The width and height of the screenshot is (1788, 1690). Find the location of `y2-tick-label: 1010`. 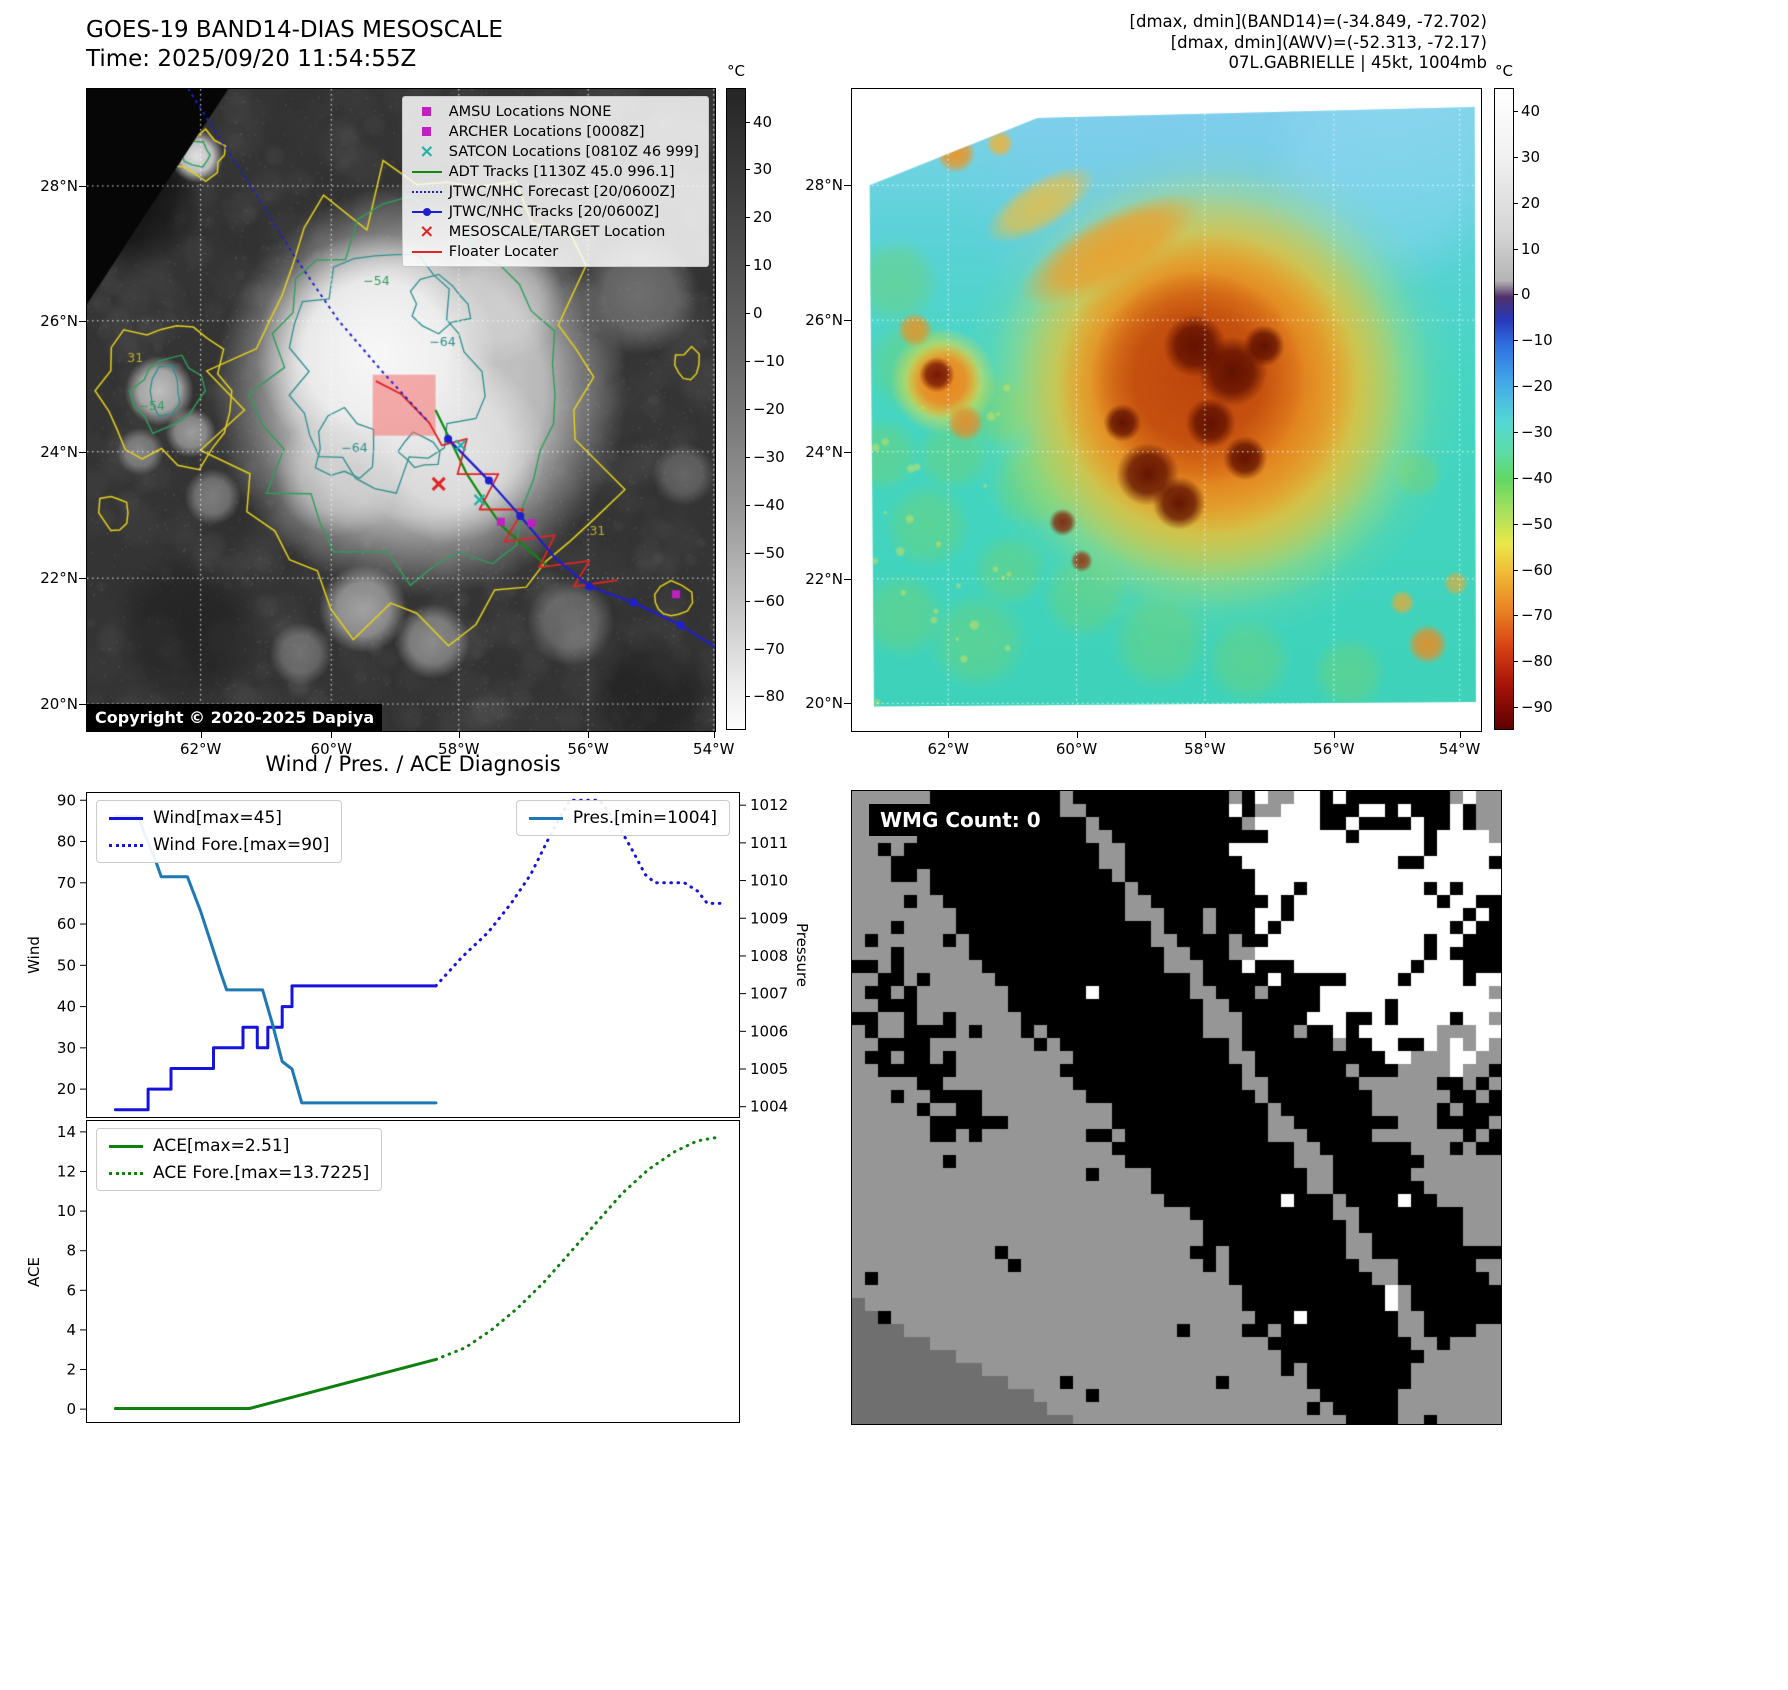

y2-tick-label: 1010 is located at coordinates (769, 881).